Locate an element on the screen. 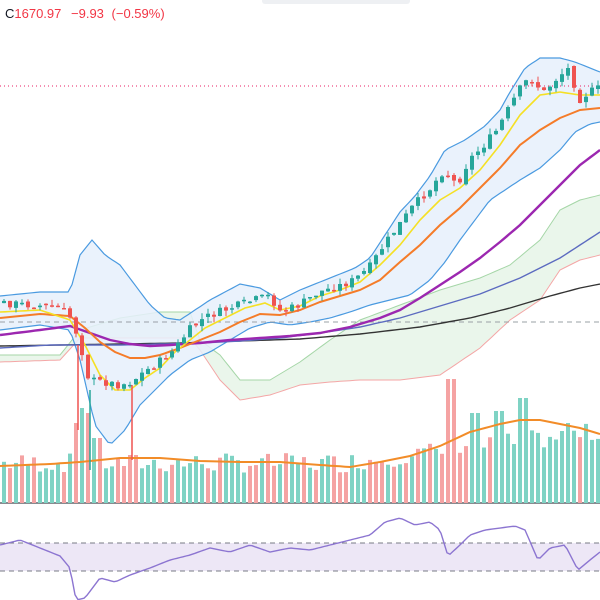 The height and width of the screenshot is (600, 600). toolbar-edge is located at coordinates (336, 2).